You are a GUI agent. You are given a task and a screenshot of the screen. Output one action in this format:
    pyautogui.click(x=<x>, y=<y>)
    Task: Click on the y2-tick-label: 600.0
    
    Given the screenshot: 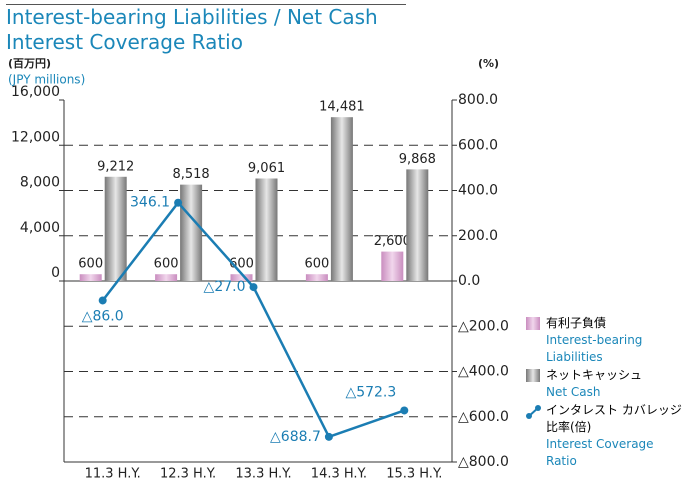 What is the action you would take?
    pyautogui.click(x=478, y=145)
    